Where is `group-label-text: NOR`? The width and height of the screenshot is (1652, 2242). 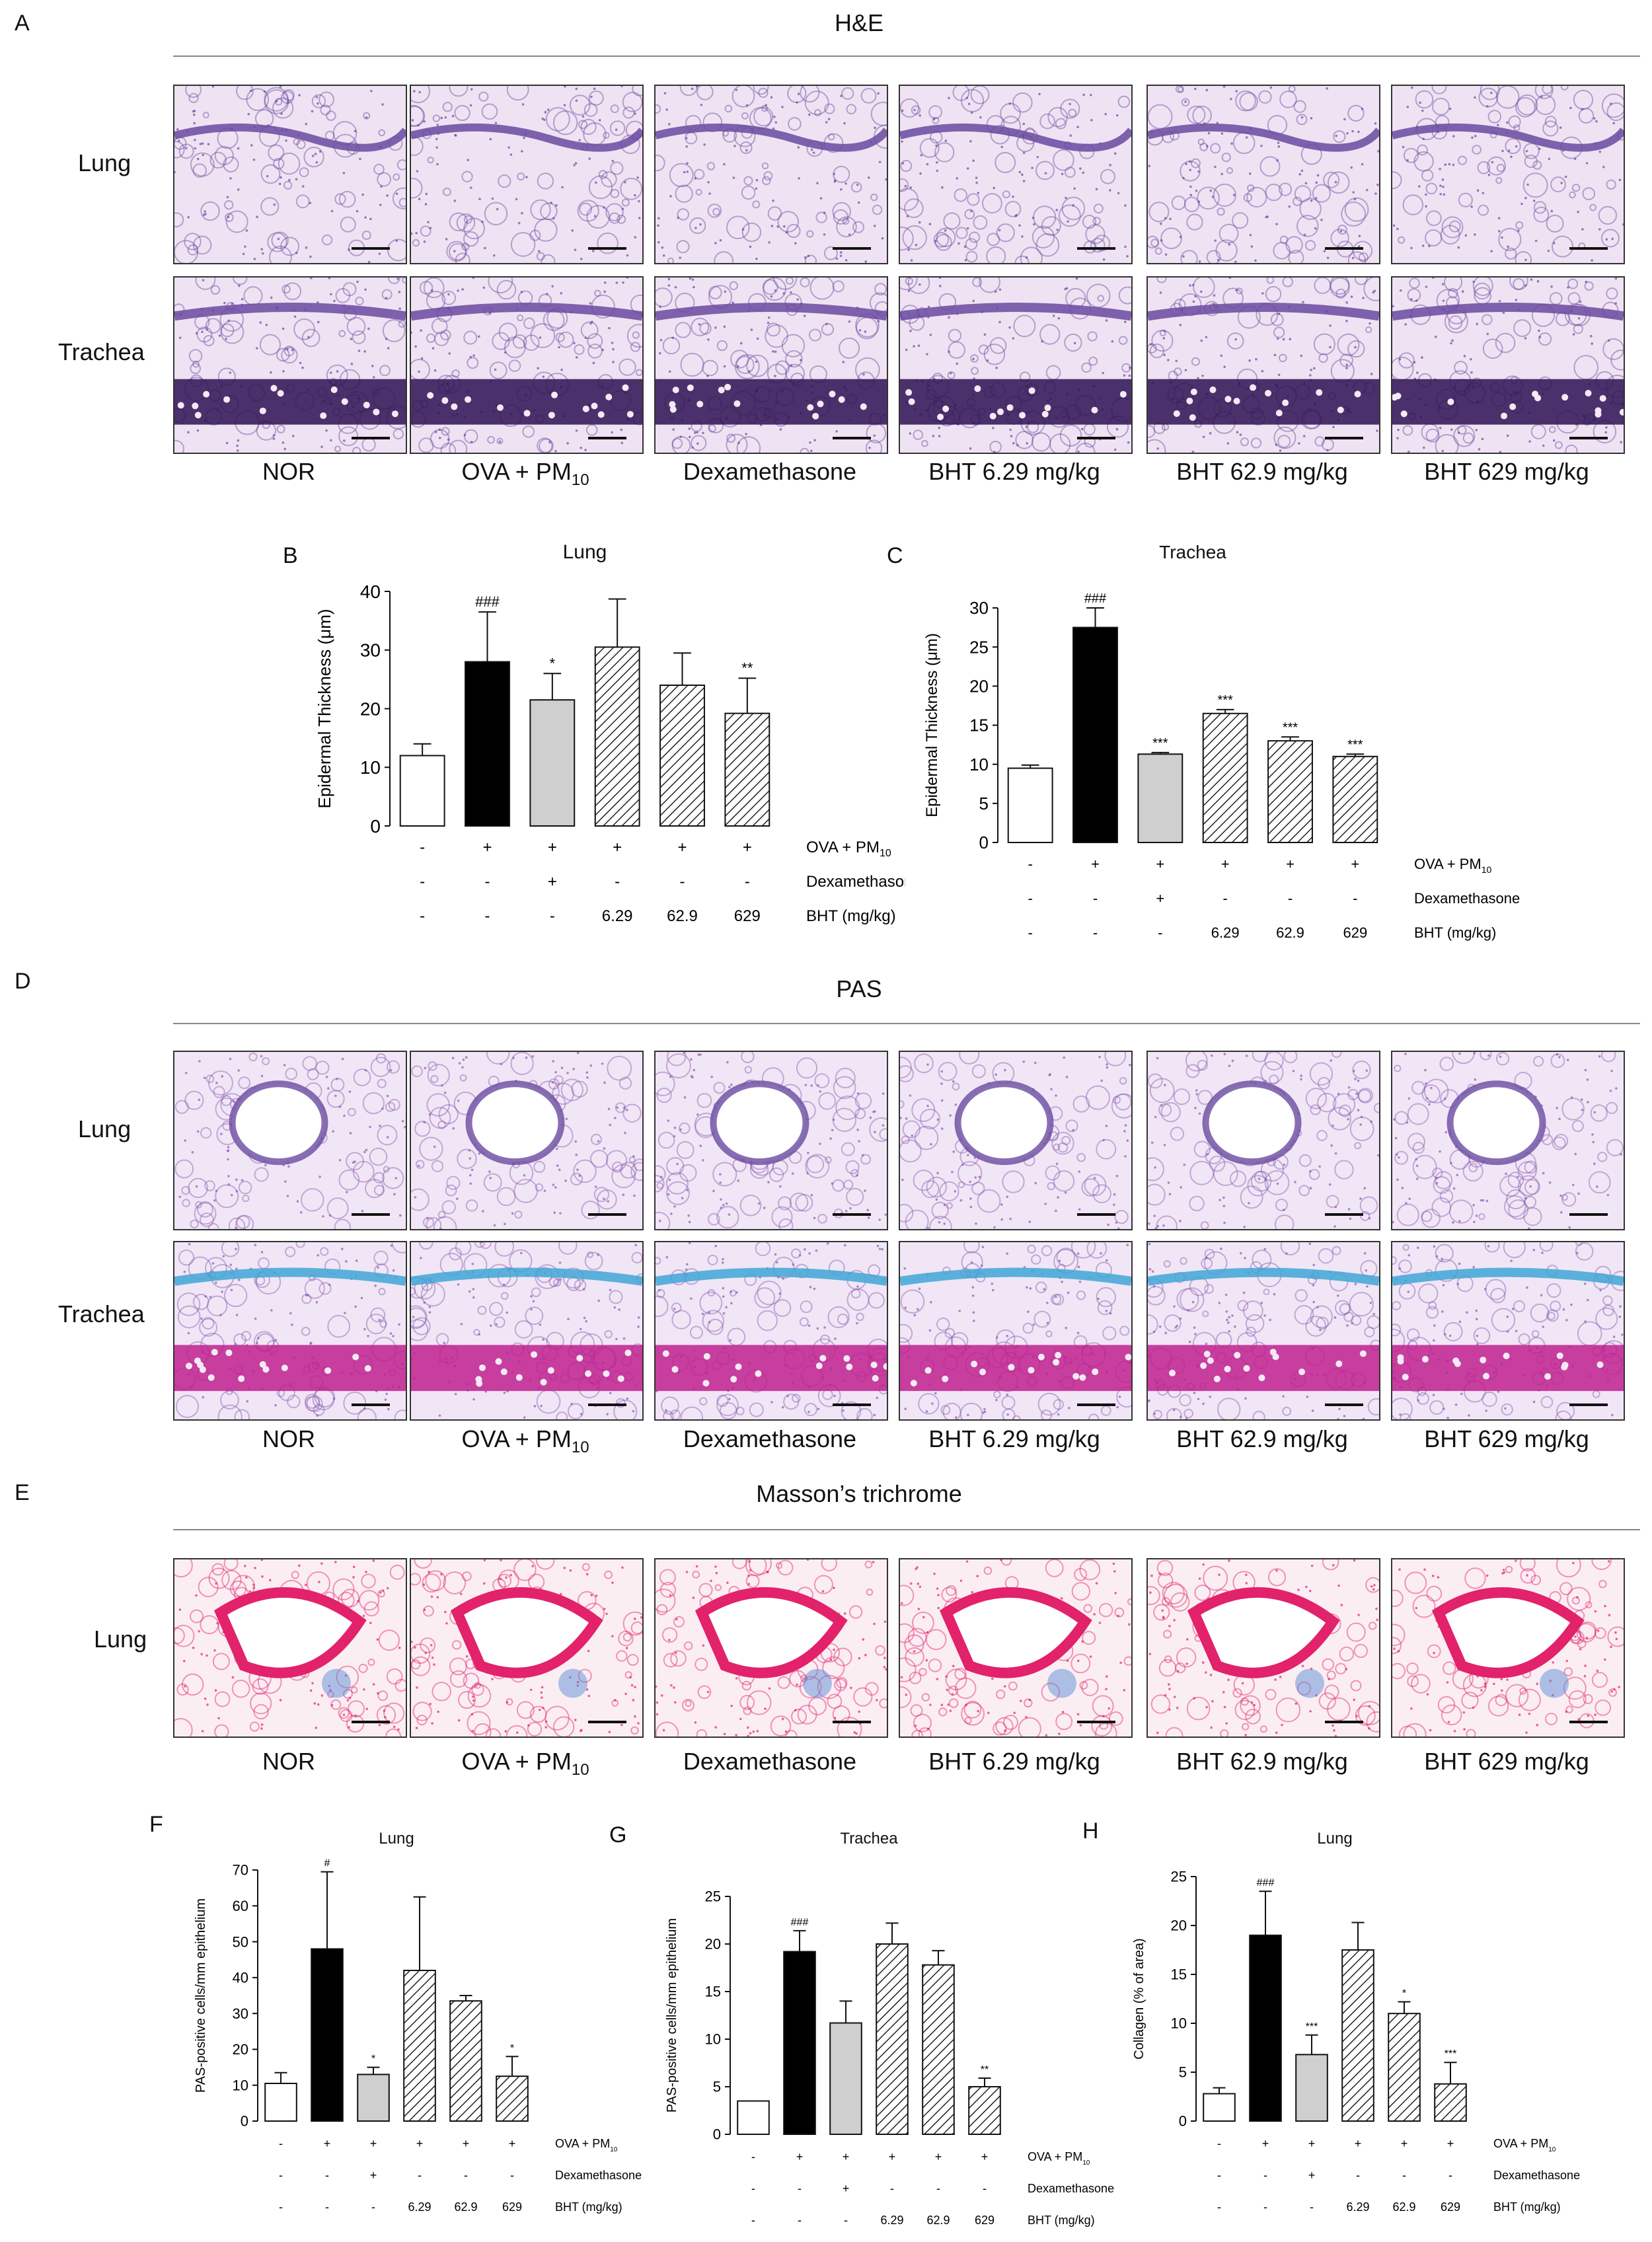
group-label-text: NOR is located at coordinates (289, 1438).